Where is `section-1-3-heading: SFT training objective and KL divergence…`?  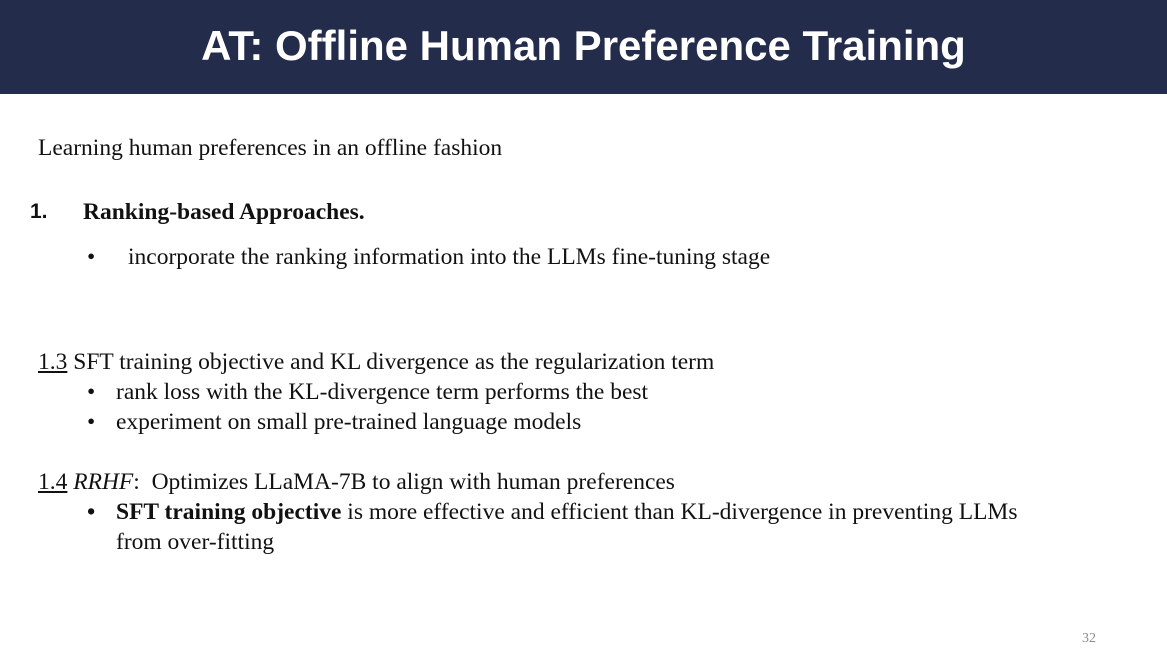
section-1-3-heading: SFT training objective and KL divergence… is located at coordinates (391, 362).